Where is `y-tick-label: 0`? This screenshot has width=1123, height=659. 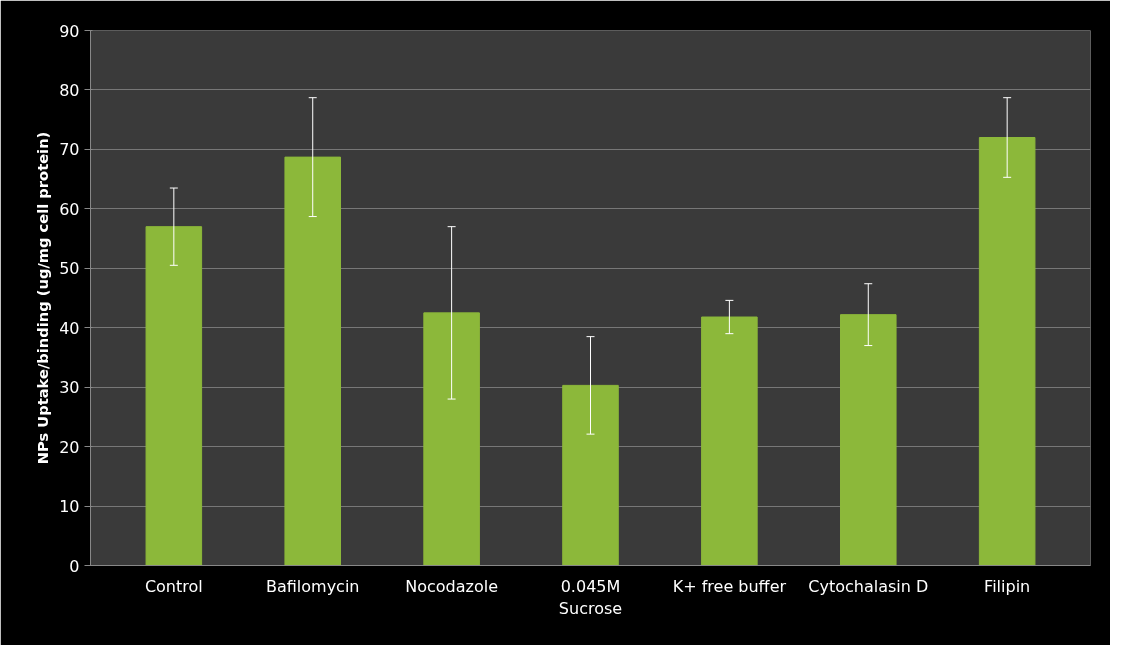 y-tick-label: 0 is located at coordinates (74, 566).